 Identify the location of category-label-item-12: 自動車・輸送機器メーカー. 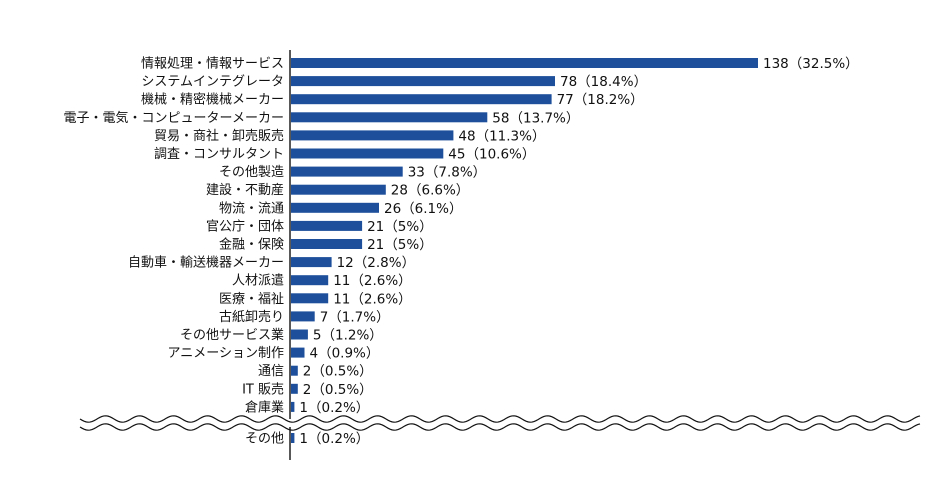
(206, 263).